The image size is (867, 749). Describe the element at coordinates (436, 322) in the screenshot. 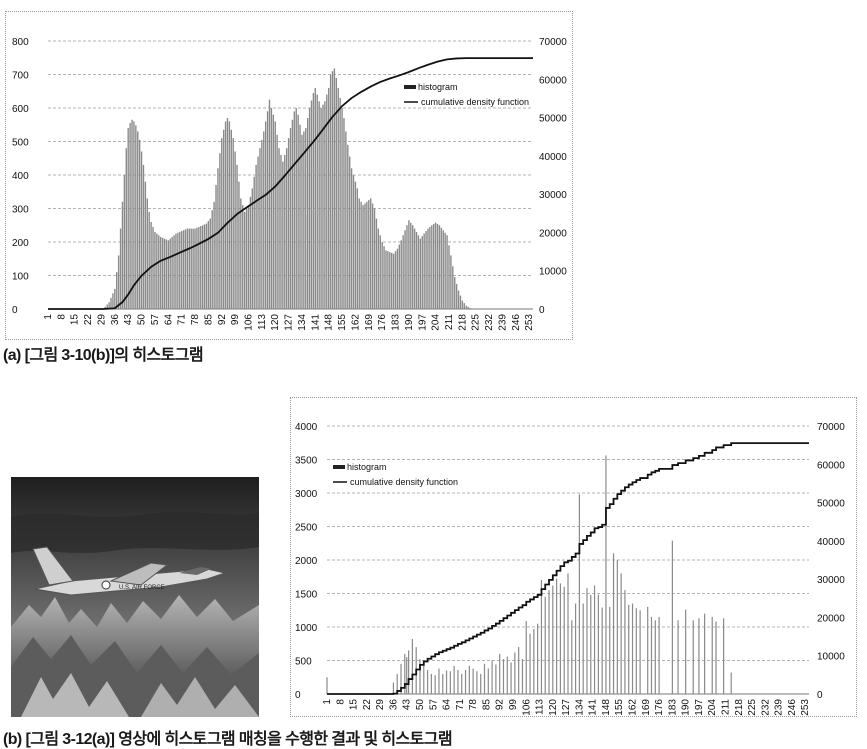

I see `chart-a-x-tick-label: 204` at that location.